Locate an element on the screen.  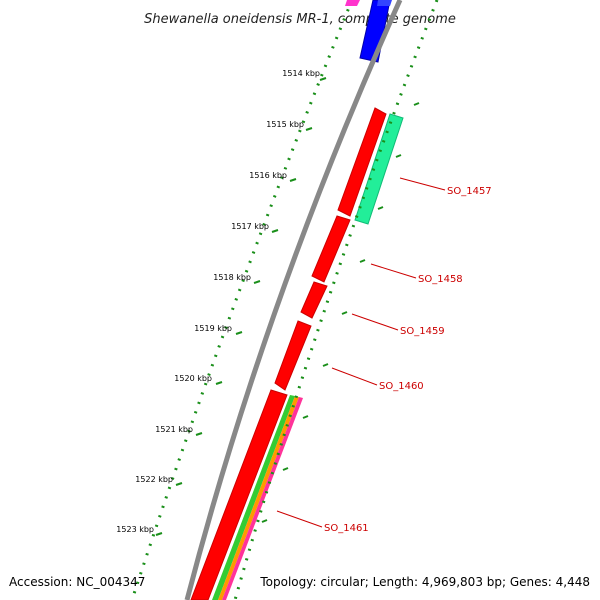
tick-label: 1521 kbp is located at coordinates (174, 429).